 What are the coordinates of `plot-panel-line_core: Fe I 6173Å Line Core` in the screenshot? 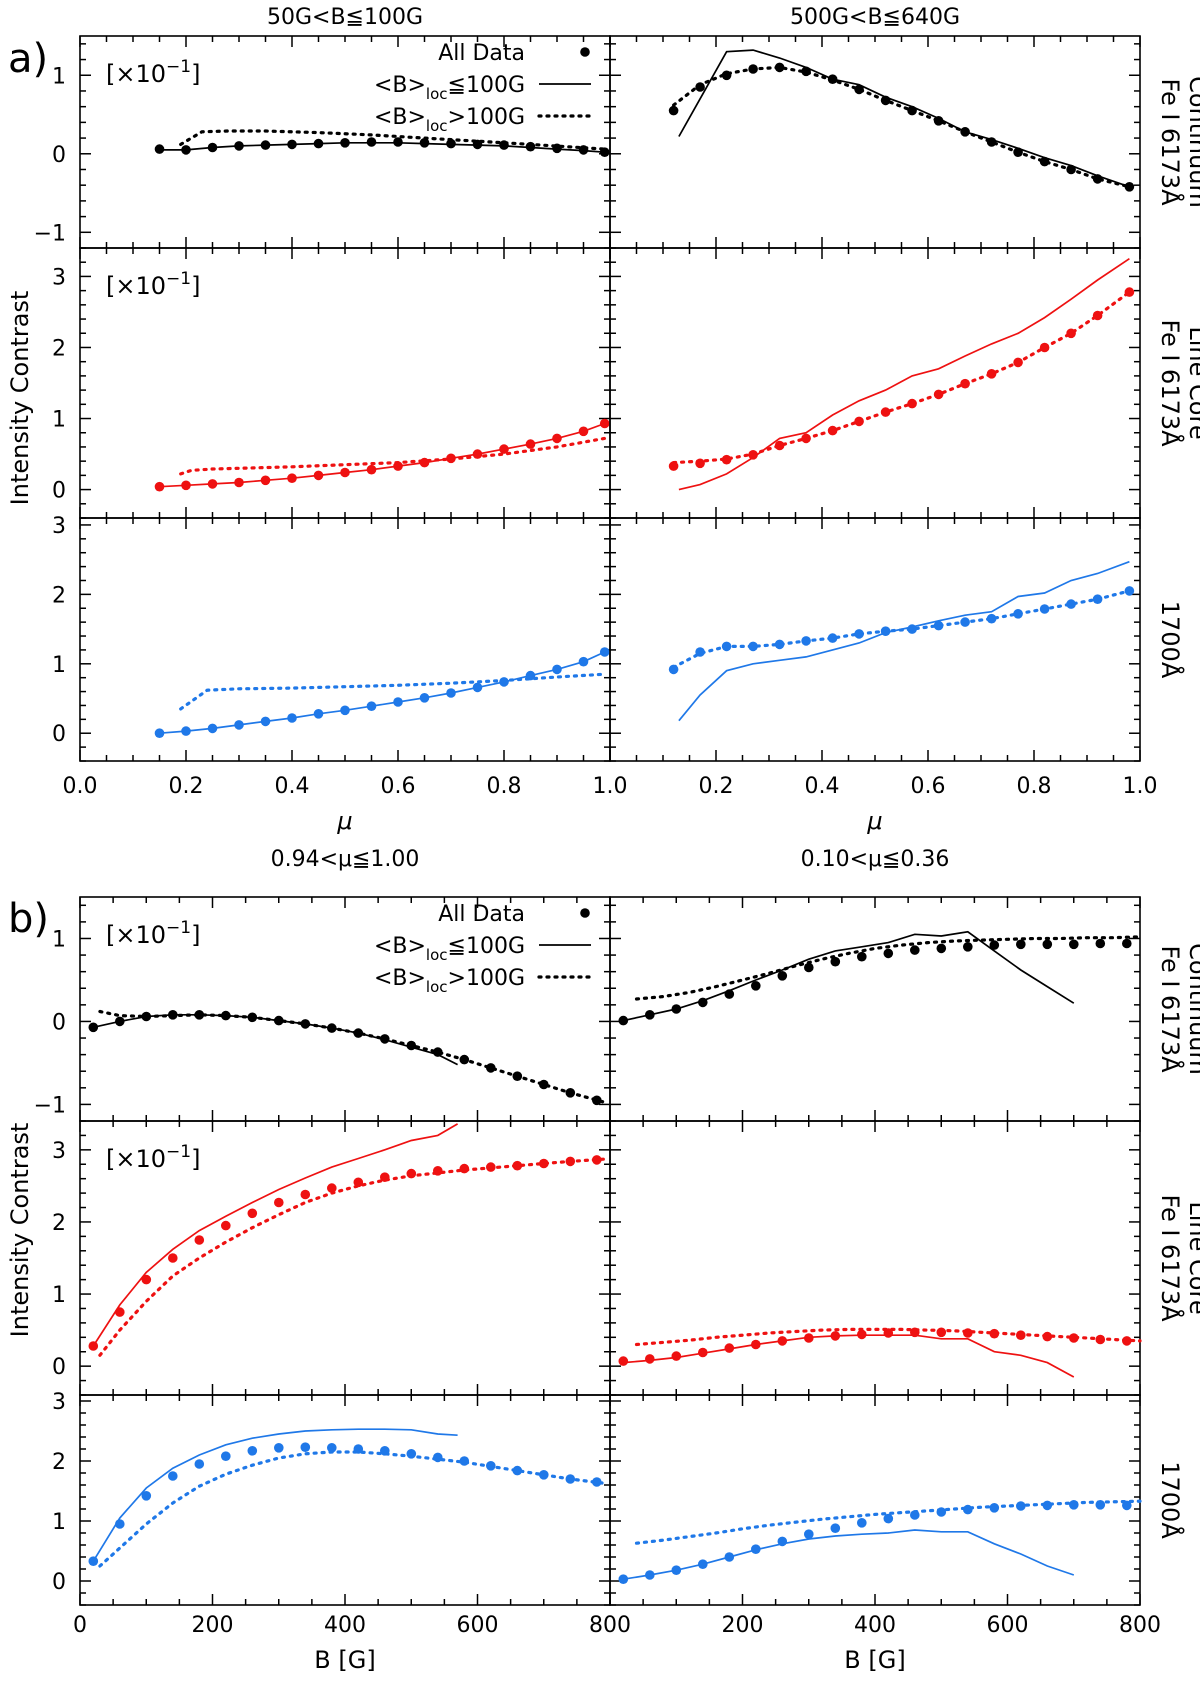 It's located at (904, 383).